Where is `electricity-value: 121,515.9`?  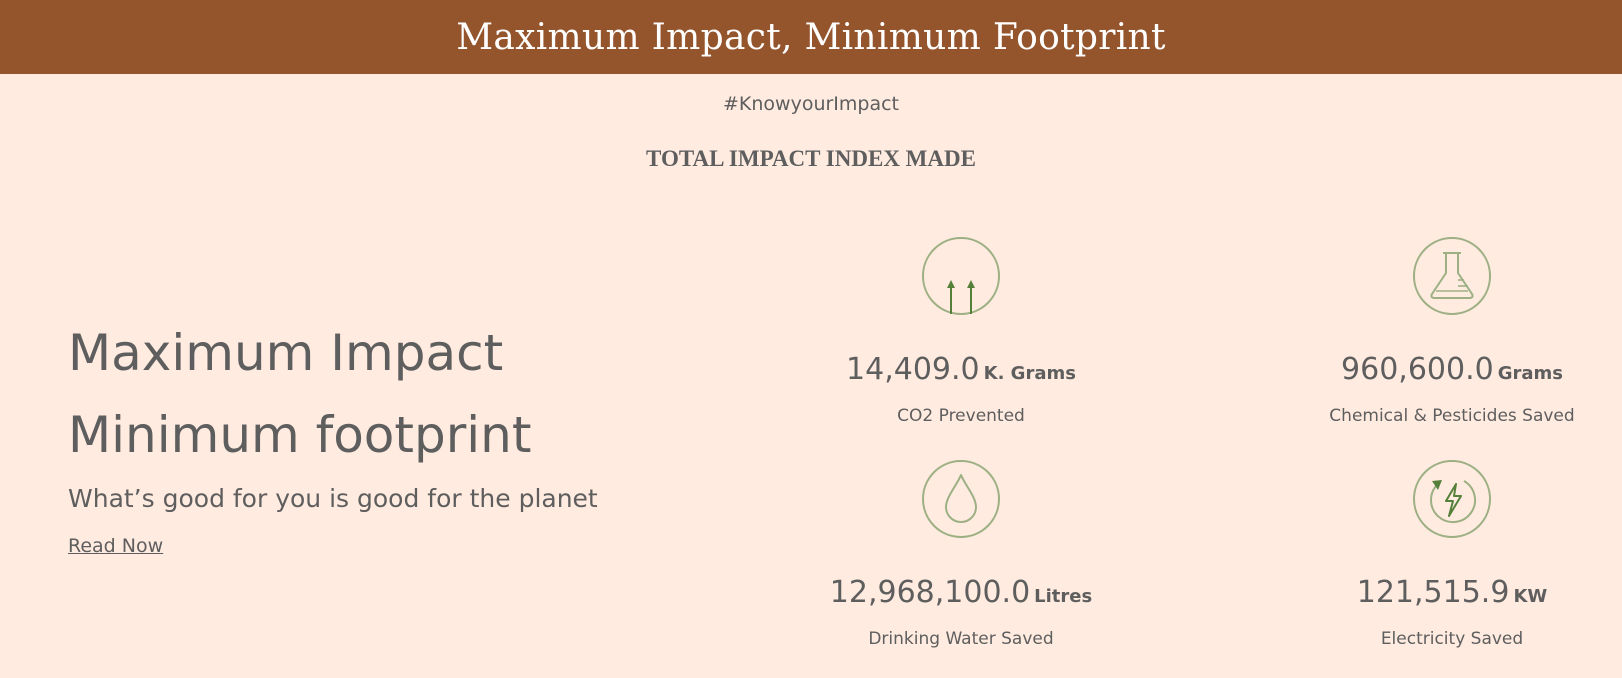 electricity-value: 121,515.9 is located at coordinates (1433, 592).